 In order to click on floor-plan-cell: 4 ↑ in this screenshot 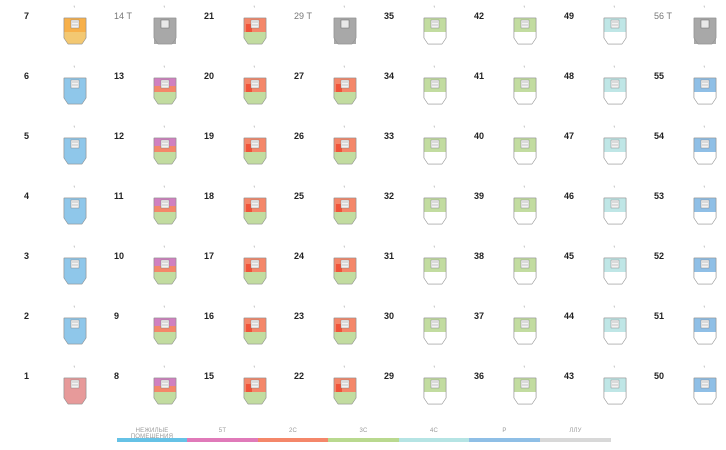, I will do `click(45, 210)`.